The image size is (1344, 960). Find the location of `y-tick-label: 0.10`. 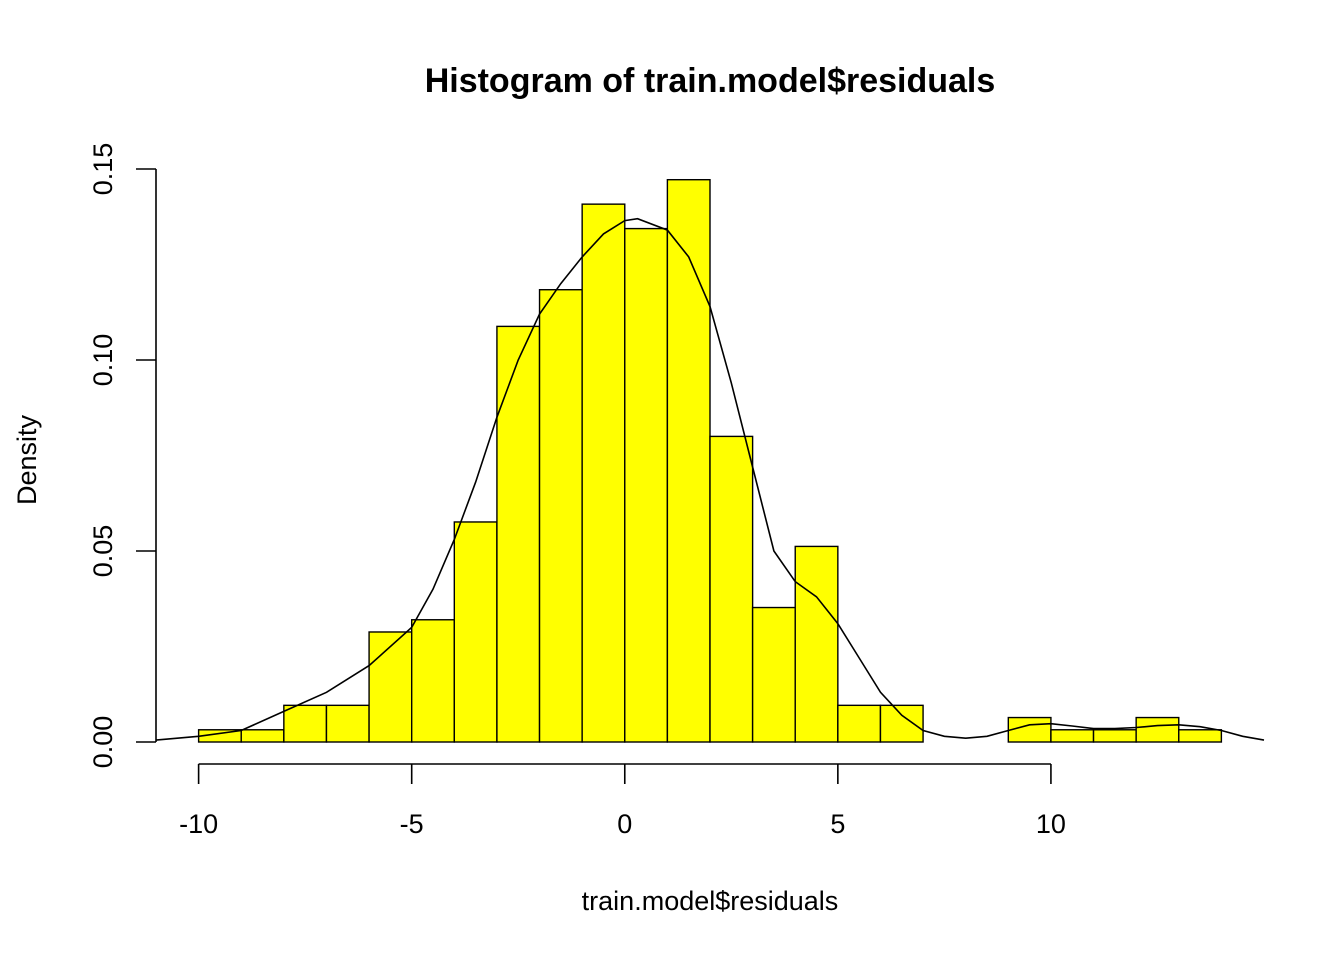

y-tick-label: 0.10 is located at coordinates (103, 360).